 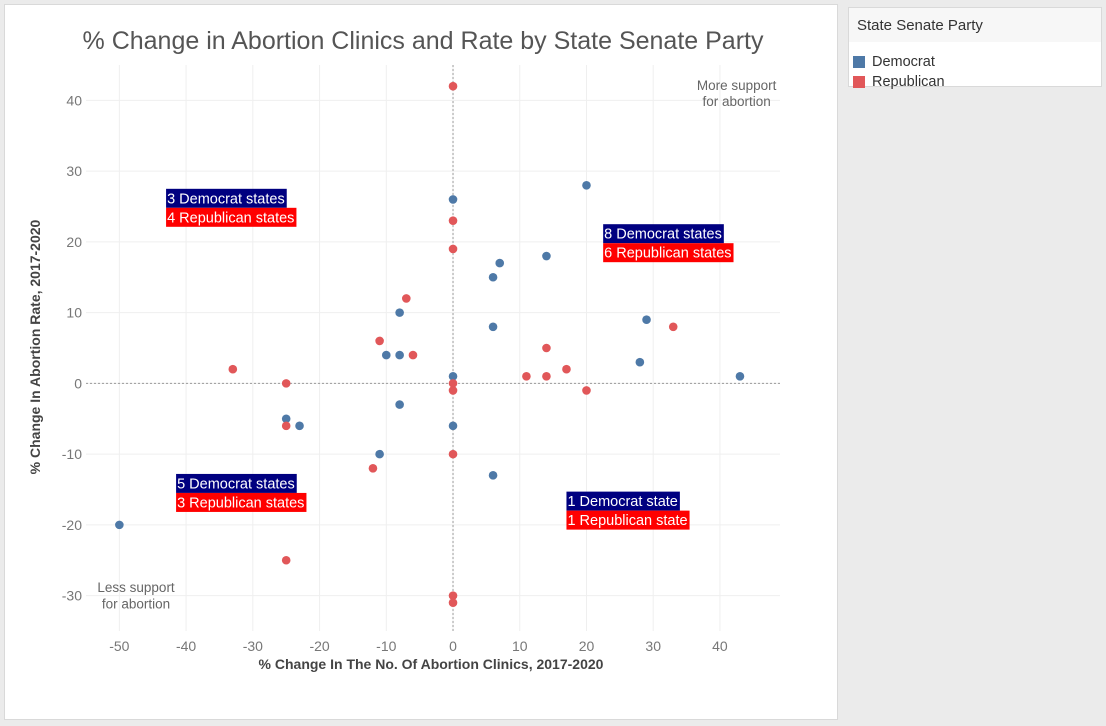 I want to click on quadrant-label-democrat-text: 8 Democrat states, so click(x=663, y=235).